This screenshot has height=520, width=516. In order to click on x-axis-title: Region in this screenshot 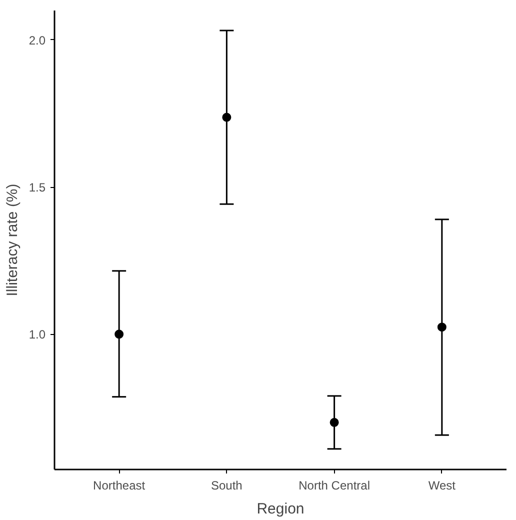, I will do `click(280, 509)`.